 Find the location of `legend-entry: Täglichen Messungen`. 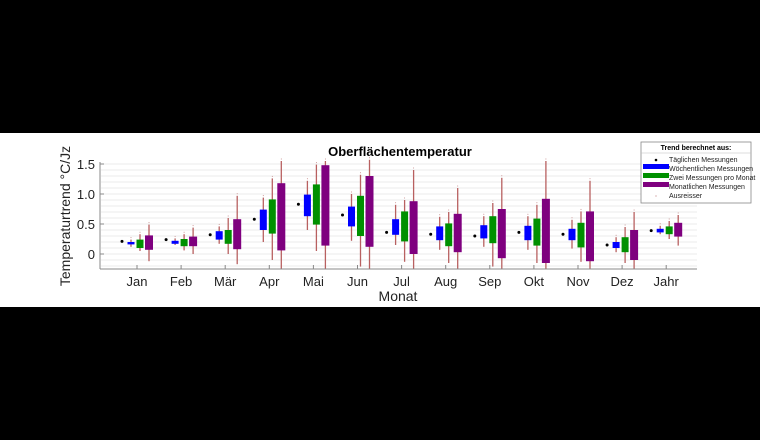

legend-entry: Täglichen Messungen is located at coordinates (703, 160).